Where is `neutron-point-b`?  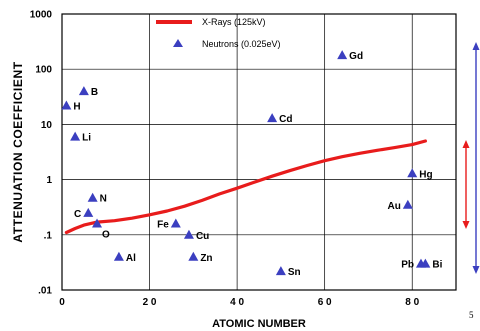 neutron-point-b is located at coordinates (83, 91).